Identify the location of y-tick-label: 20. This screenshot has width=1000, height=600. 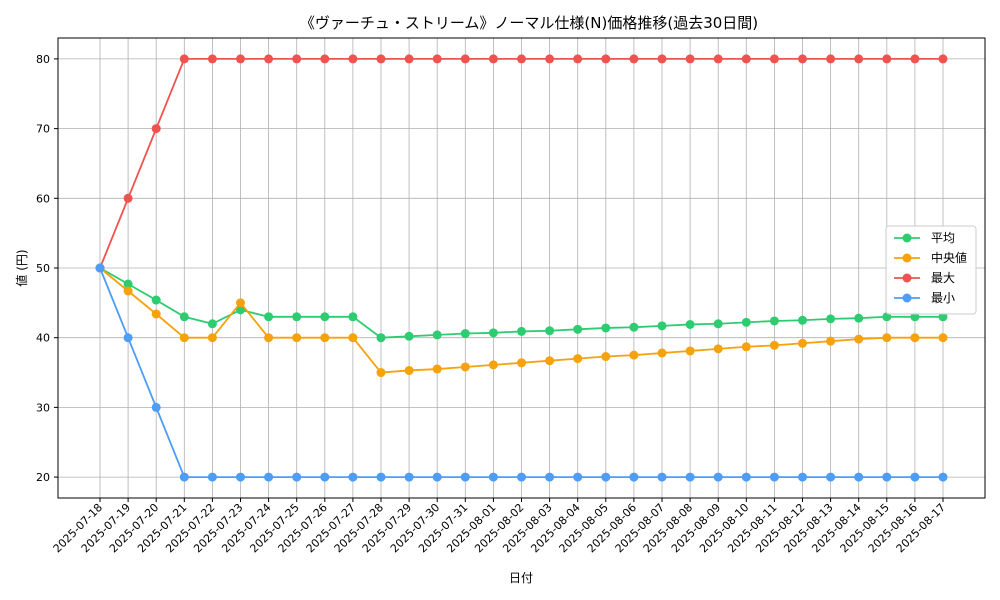
(43, 477).